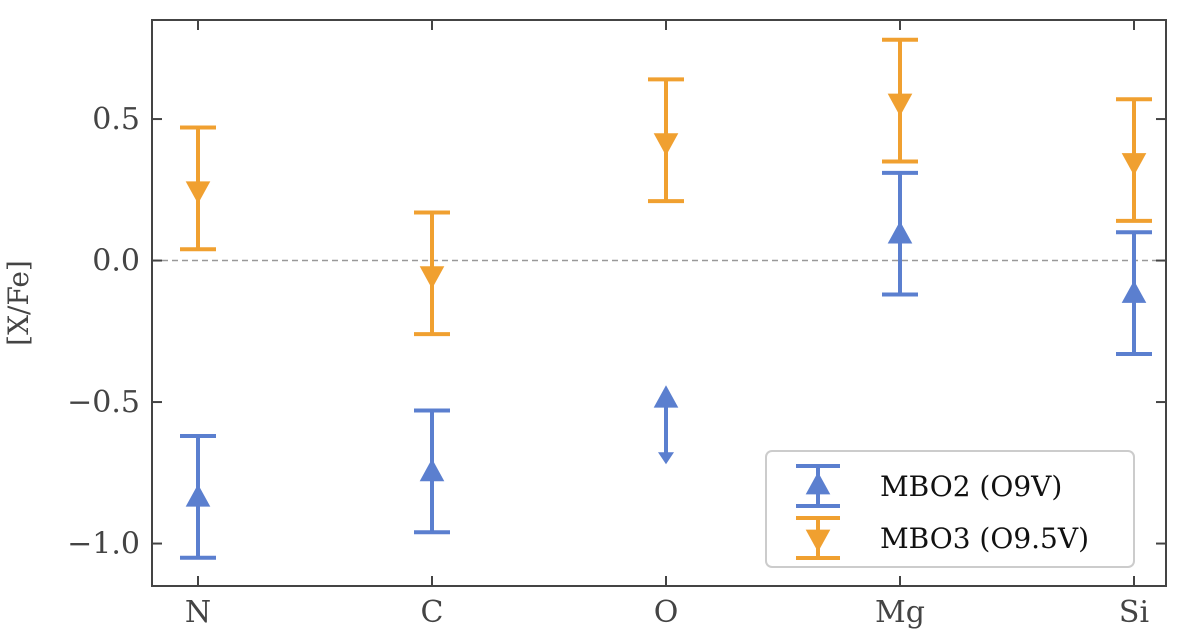 Image resolution: width=1200 pixels, height=634 pixels. What do you see at coordinates (432, 612) in the screenshot?
I see `x-tick-label: C` at bounding box center [432, 612].